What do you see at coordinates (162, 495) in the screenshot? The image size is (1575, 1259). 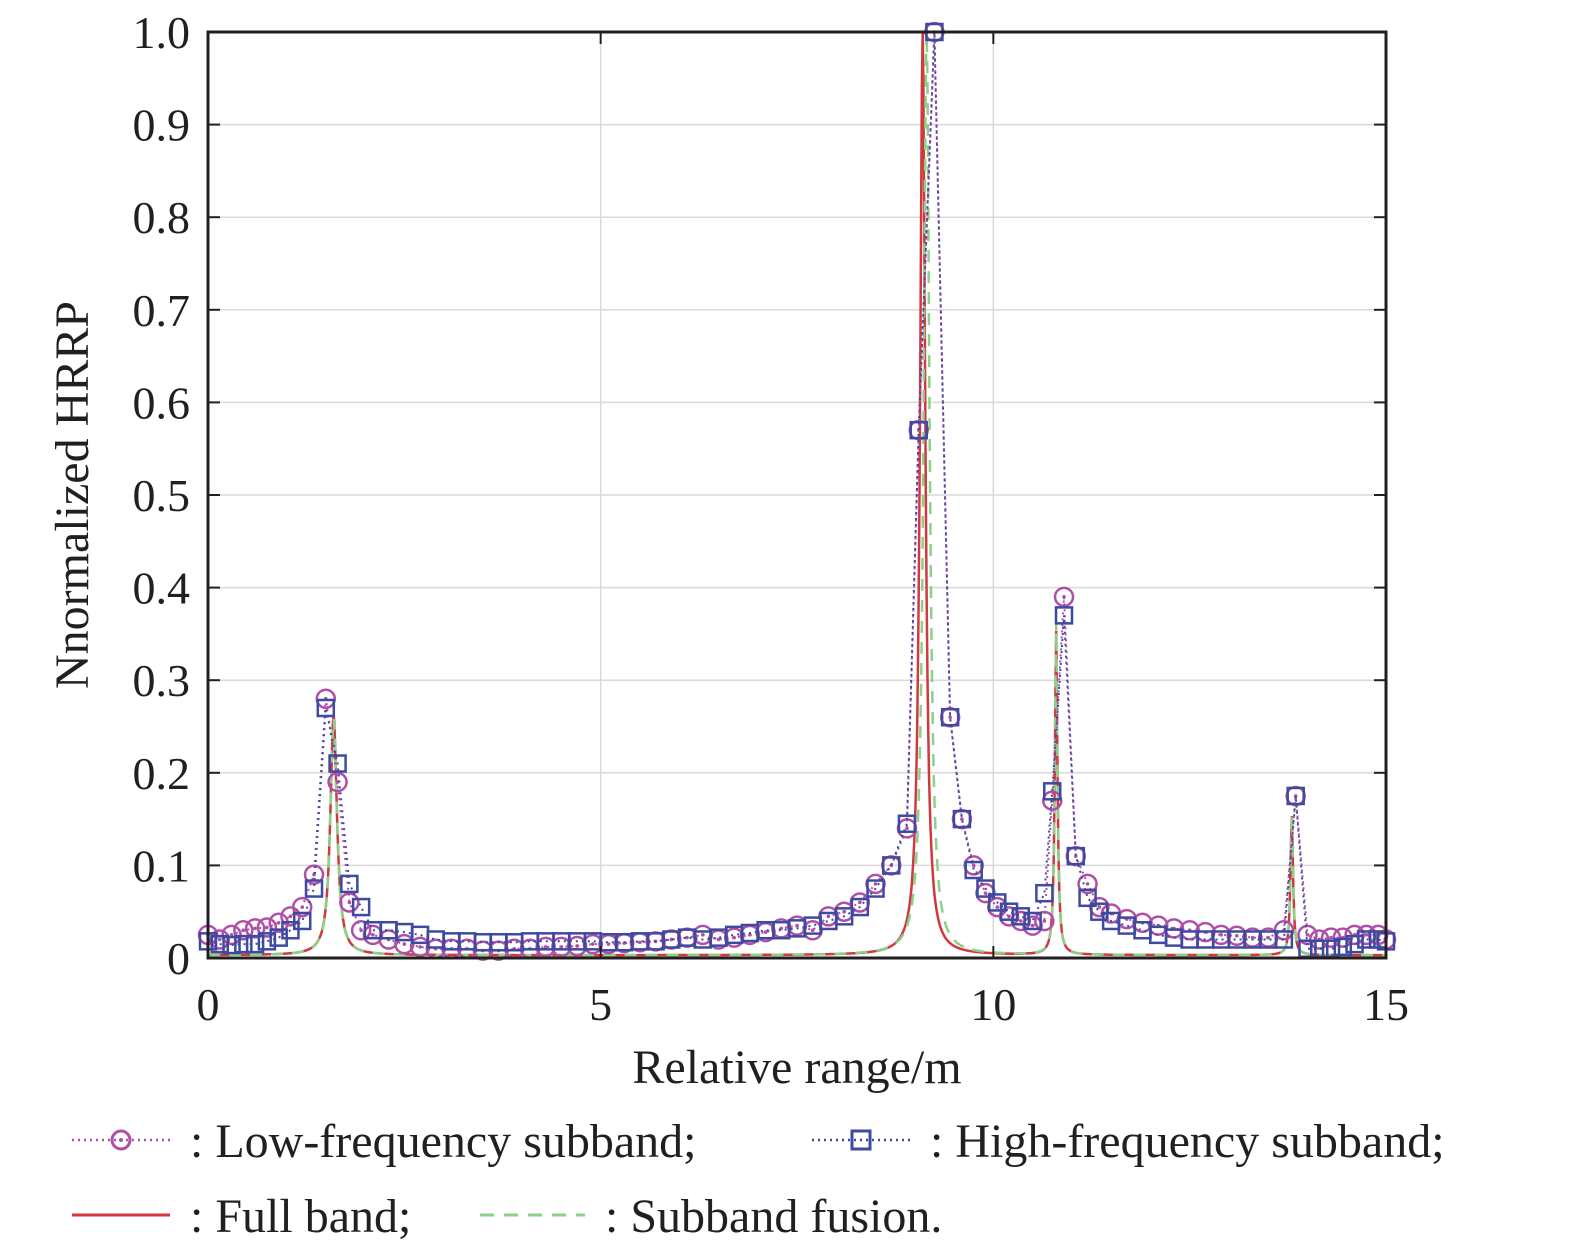 I see `y-tick-label: 0.5` at bounding box center [162, 495].